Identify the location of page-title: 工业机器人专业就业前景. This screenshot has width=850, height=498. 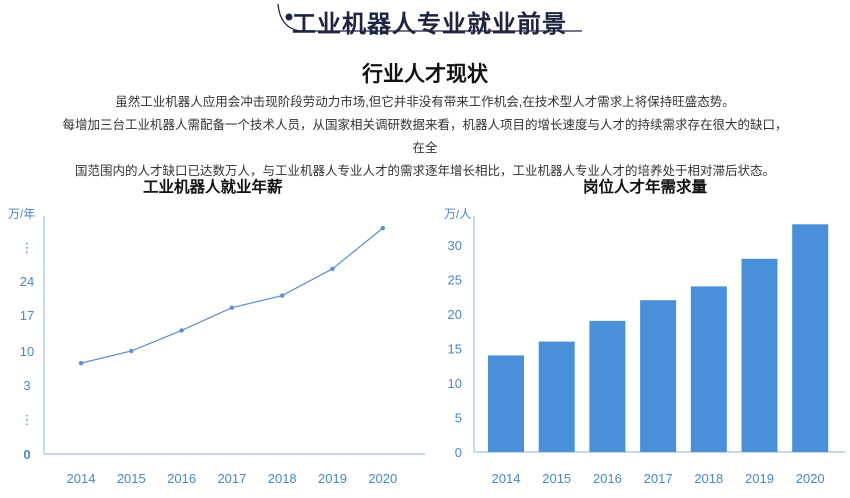
(429, 24).